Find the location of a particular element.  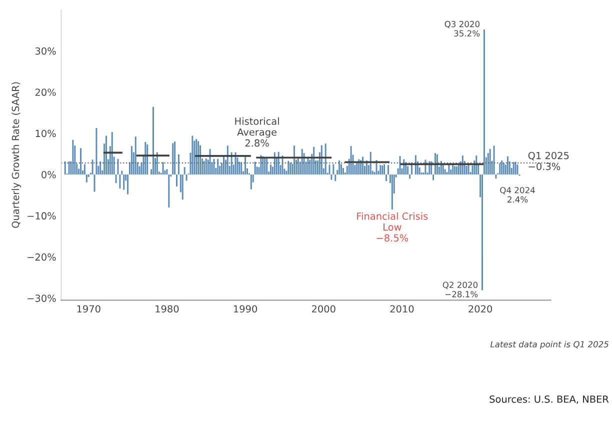

annotation: Q2 2020 −28.1% is located at coordinates (460, 290).